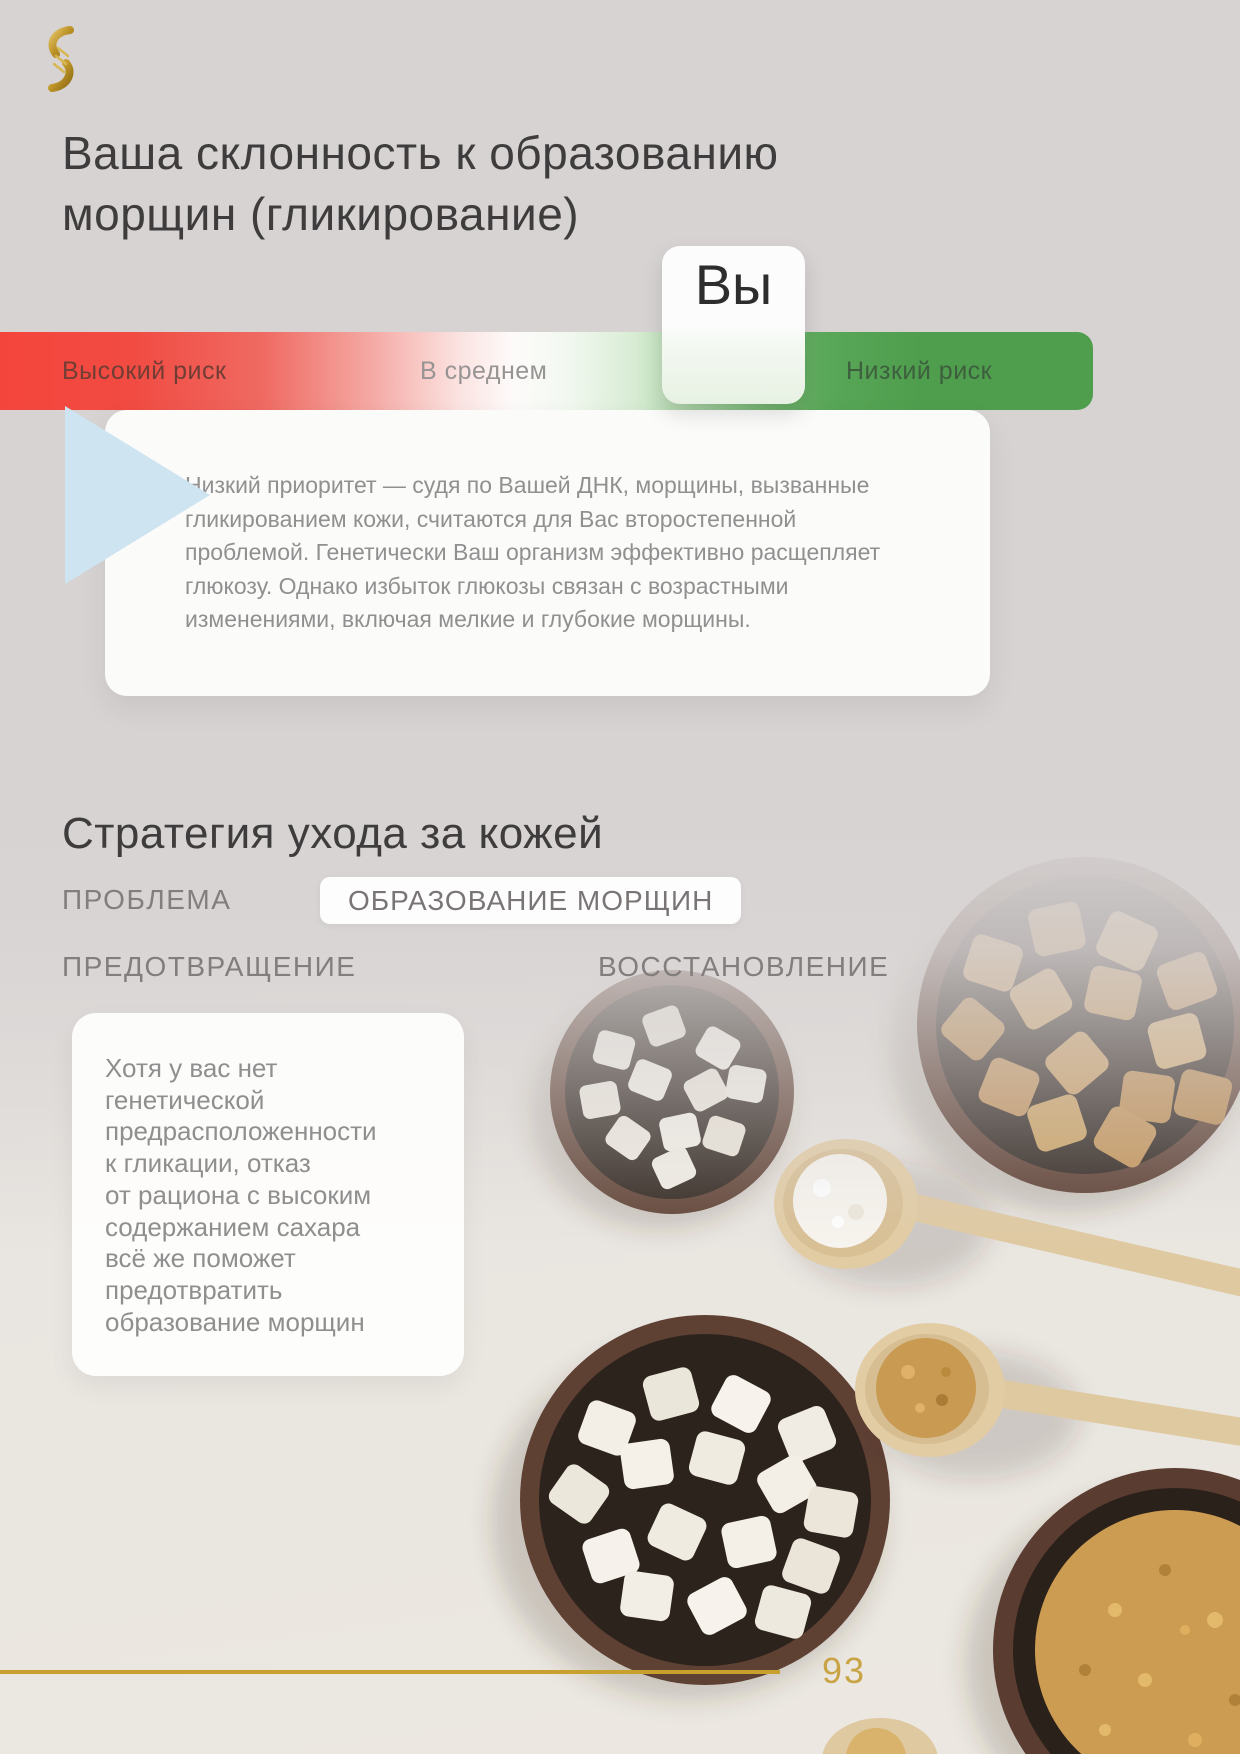  Describe the element at coordinates (531, 900) in the screenshot. I see `problem-value-badge: ОБРАЗОВАНИЕ МОРЩИН` at that location.